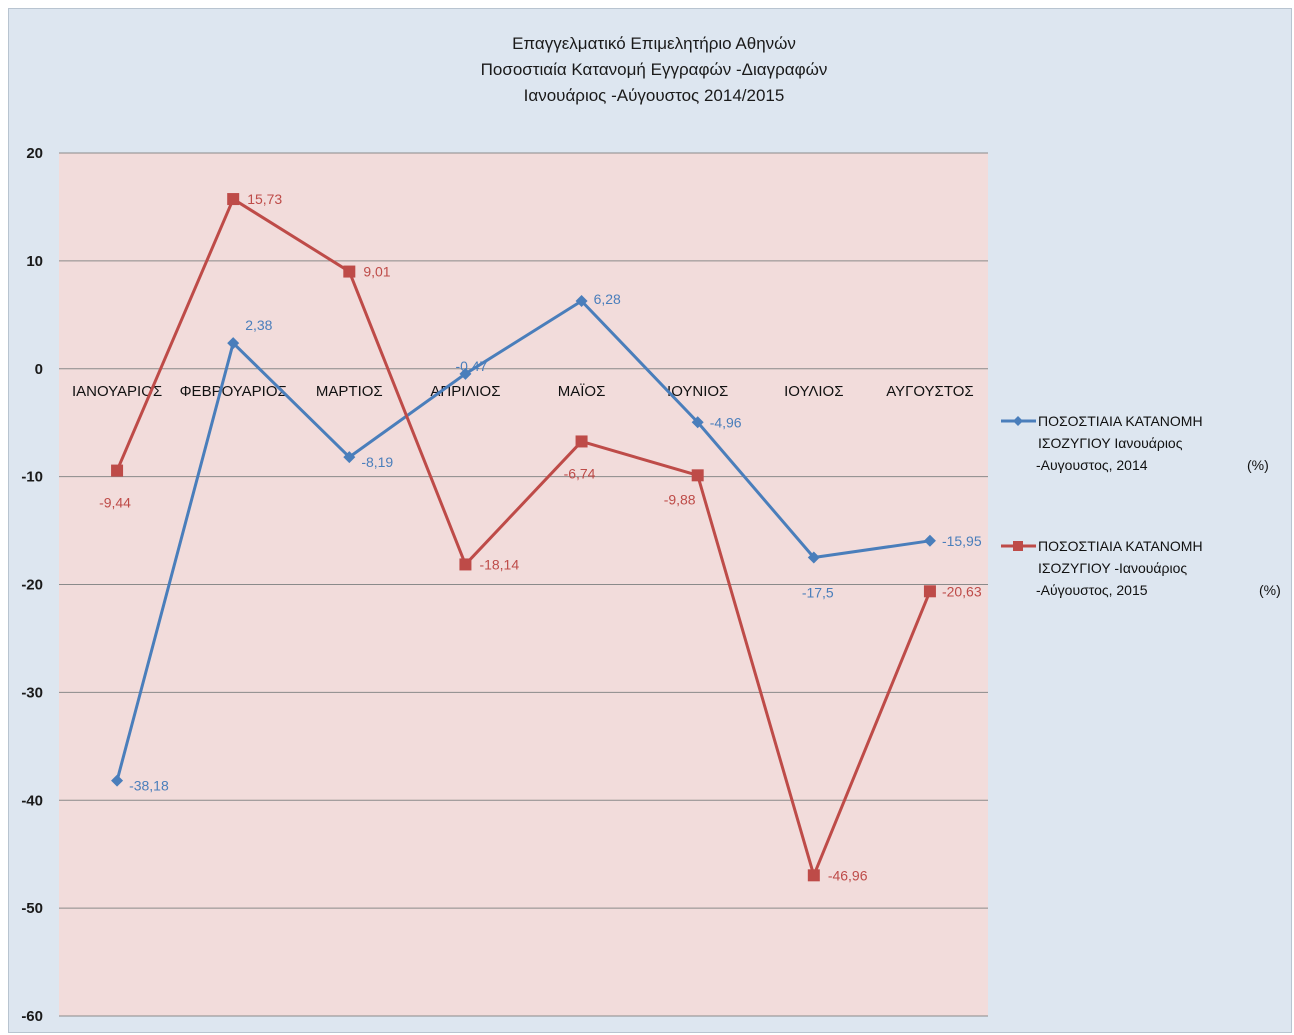 The image size is (1294, 1035). What do you see at coordinates (580, 473) in the screenshot?
I see `data-label: -6,74` at bounding box center [580, 473].